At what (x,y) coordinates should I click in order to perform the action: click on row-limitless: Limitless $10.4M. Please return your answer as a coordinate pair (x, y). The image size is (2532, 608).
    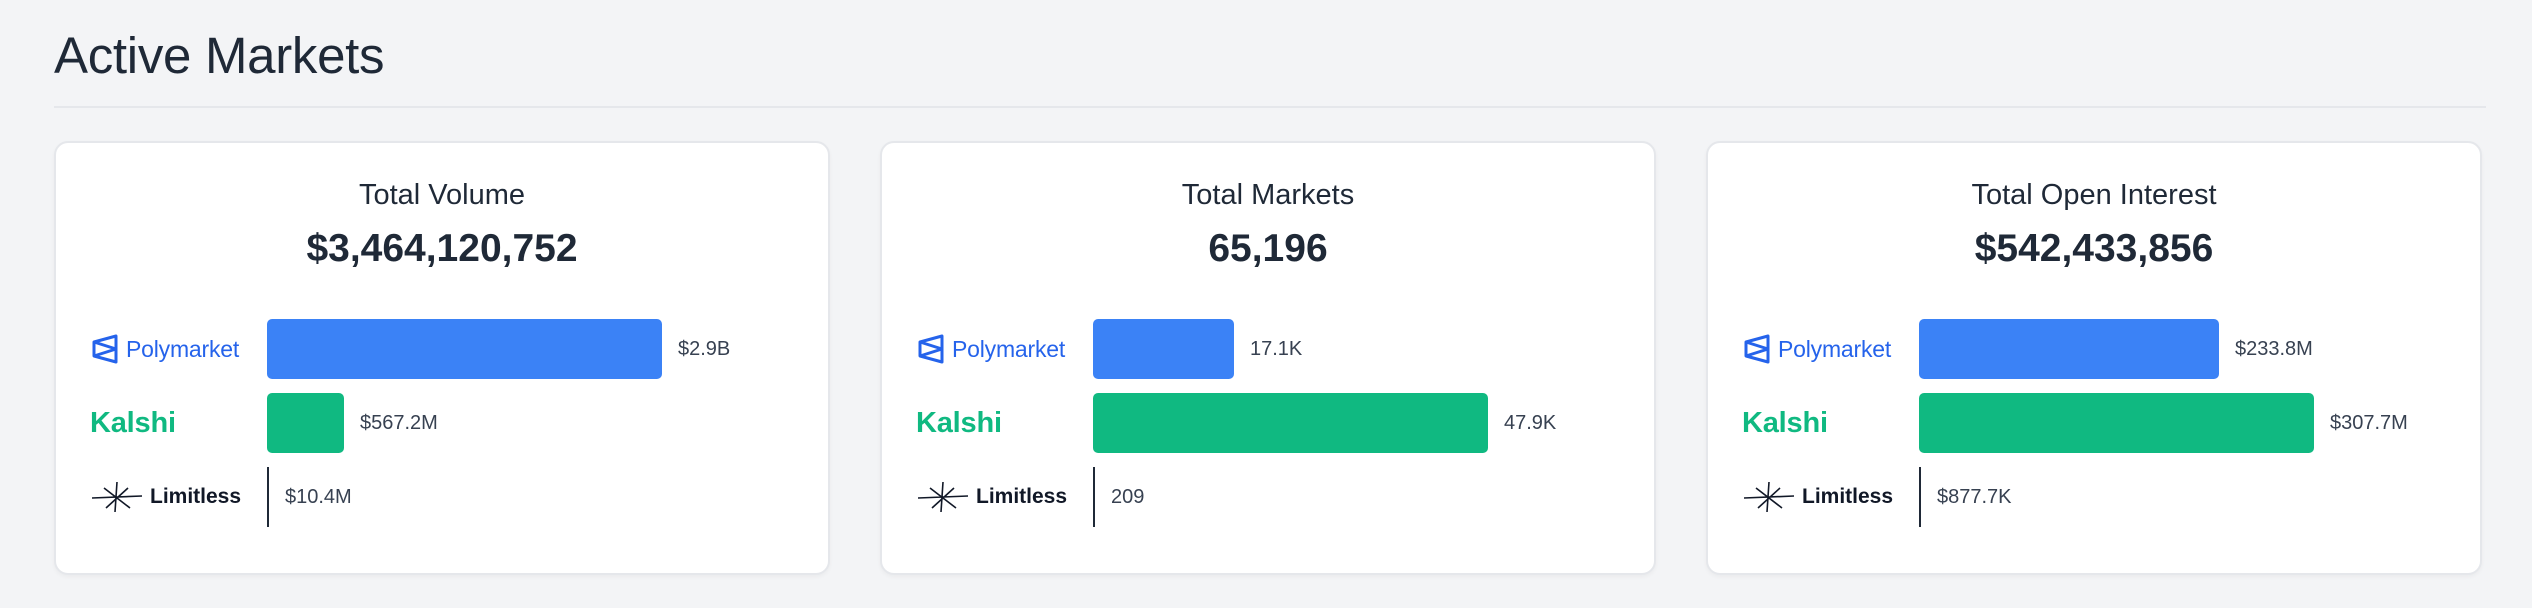
    Looking at the image, I should click on (442, 497).